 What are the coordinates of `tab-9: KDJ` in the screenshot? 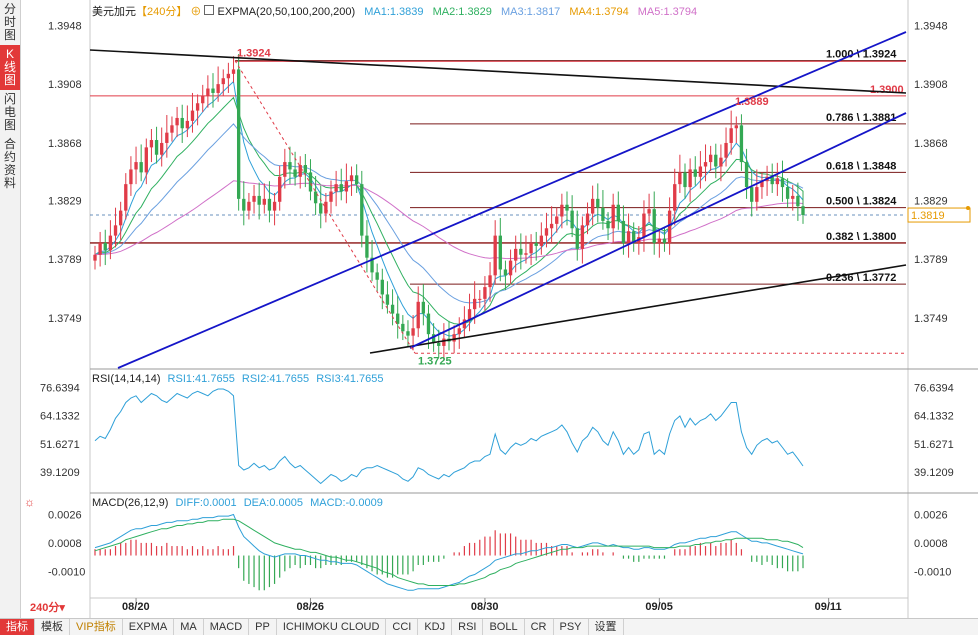 It's located at (435, 627).